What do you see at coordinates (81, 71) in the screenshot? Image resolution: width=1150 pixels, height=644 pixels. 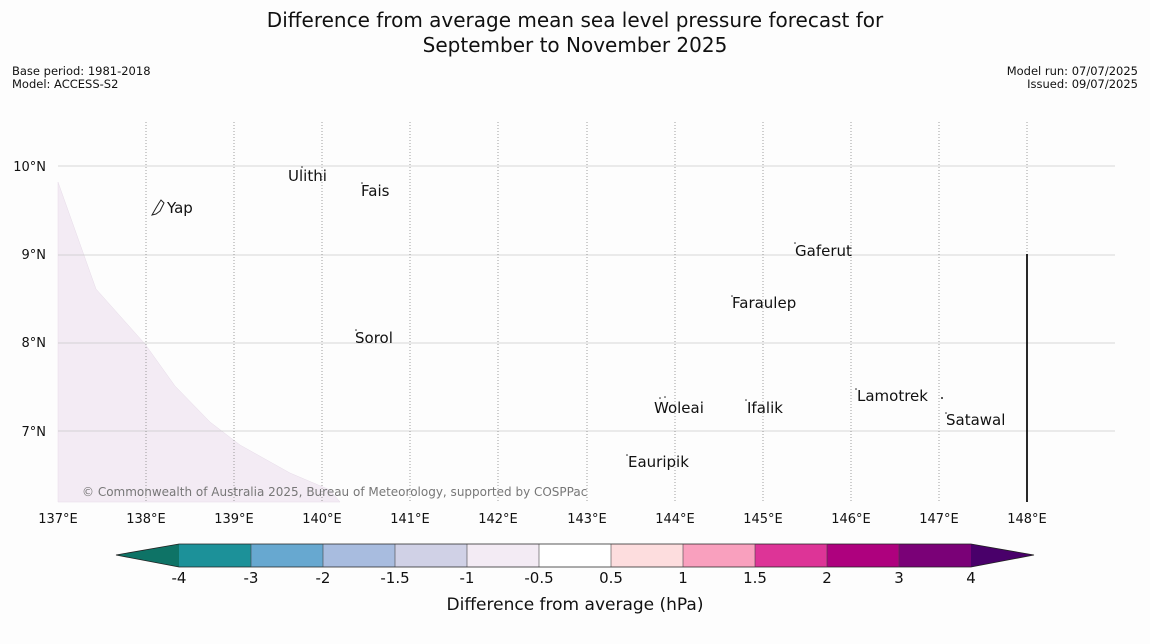 I see `base-period-text: Base period: 1981-2018` at bounding box center [81, 71].